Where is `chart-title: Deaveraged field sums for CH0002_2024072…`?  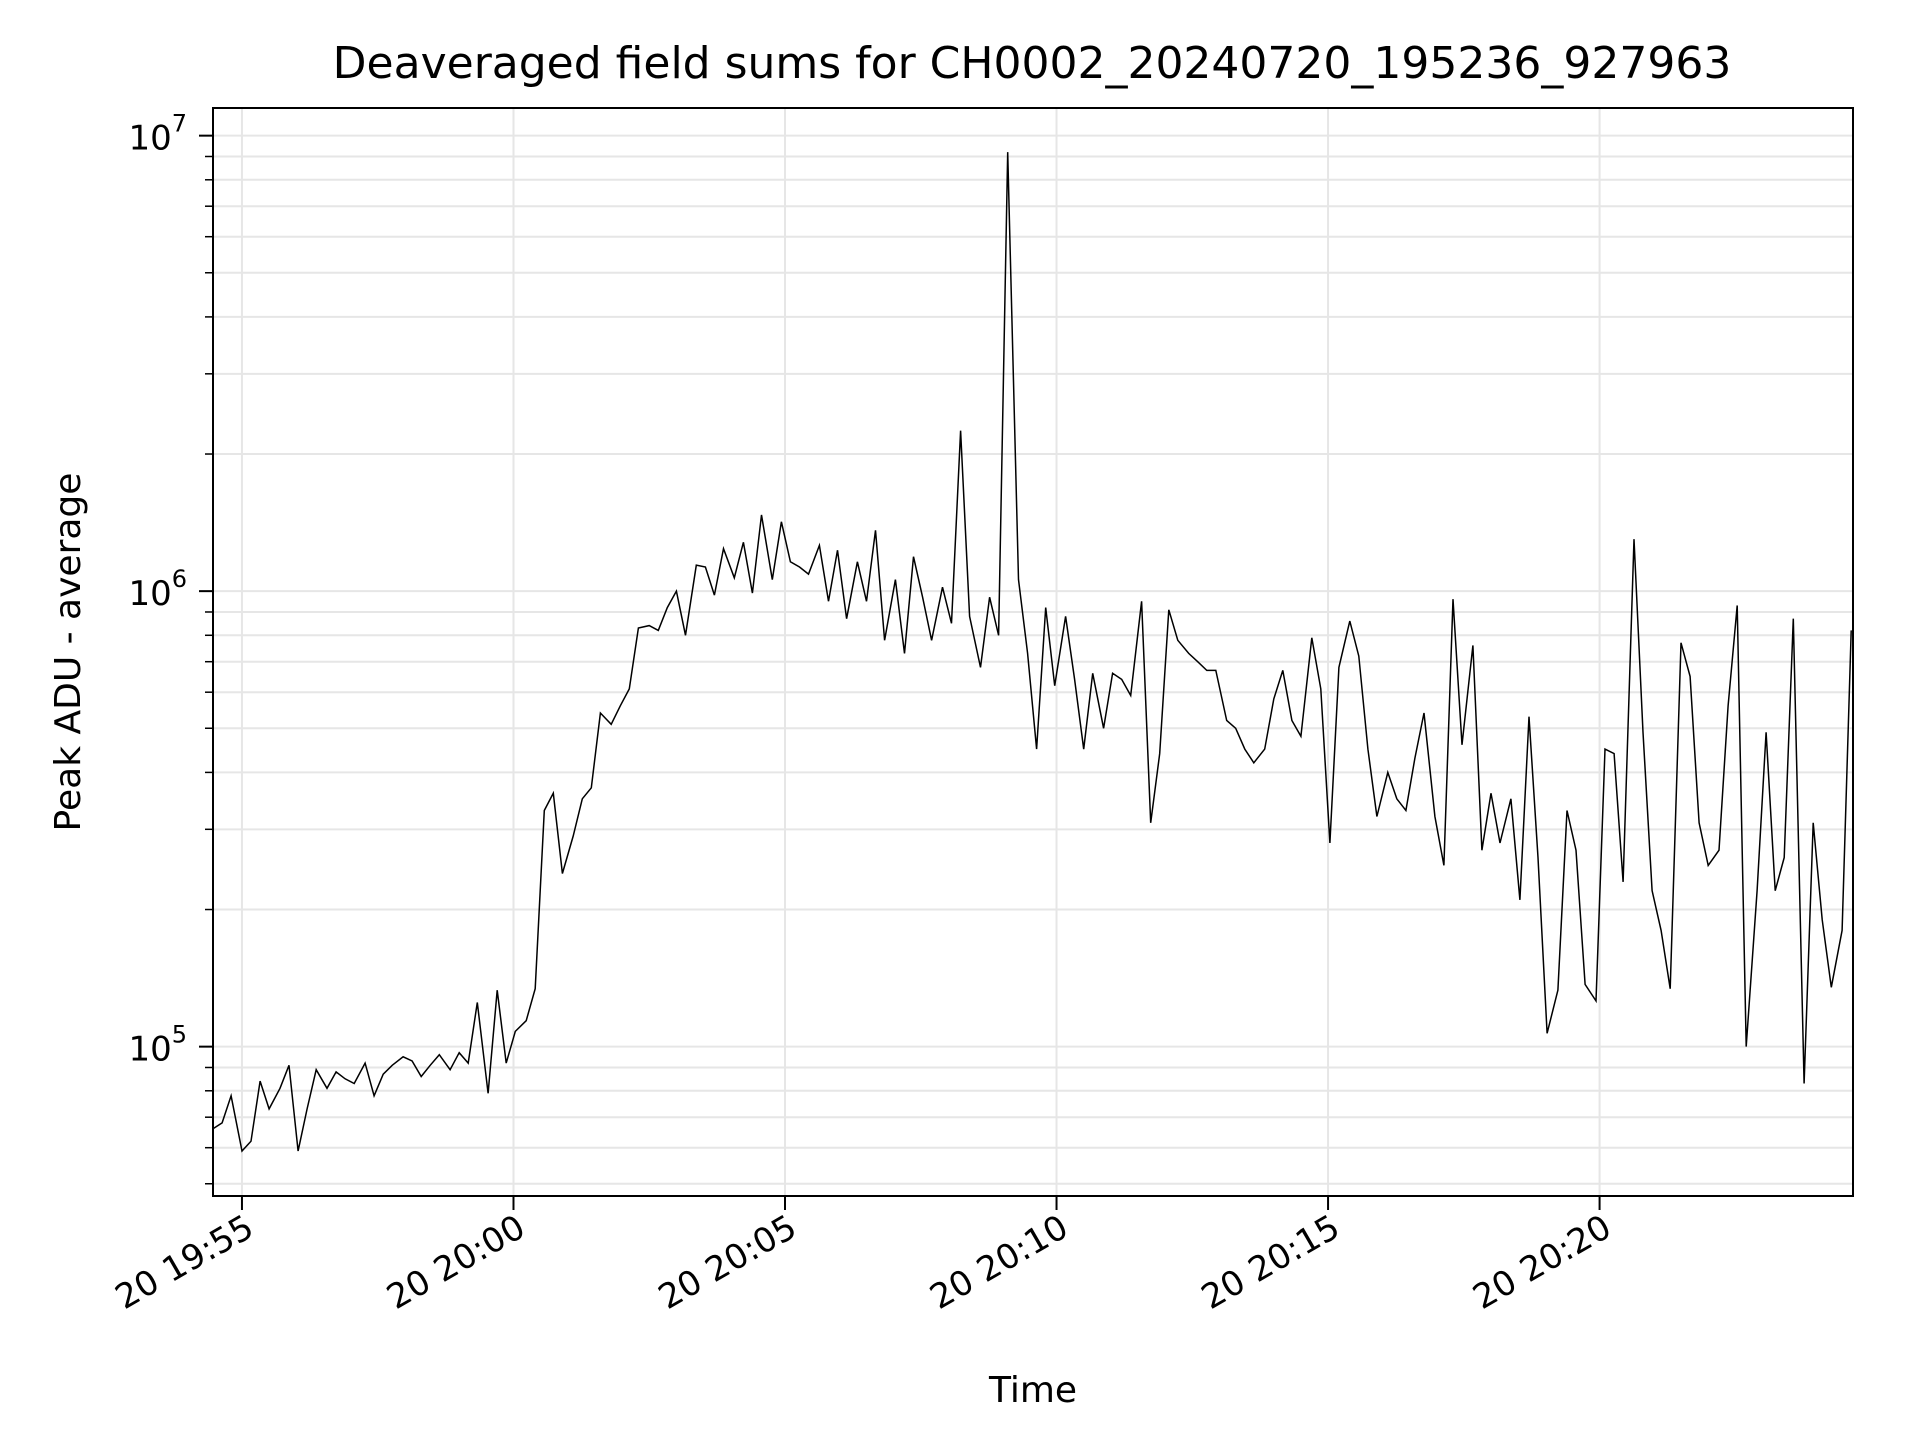
chart-title: Deaveraged field sums for CH0002_2024072… is located at coordinates (1032, 63).